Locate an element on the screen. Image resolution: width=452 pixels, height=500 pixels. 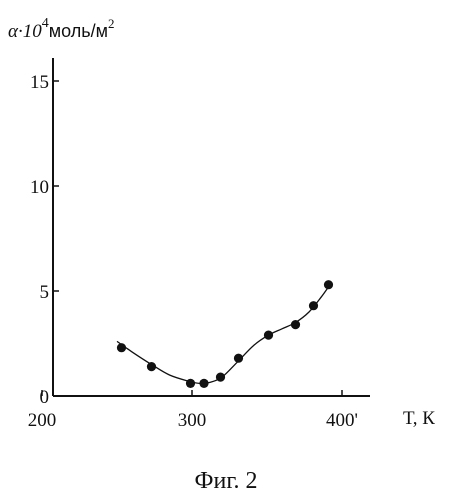
y-axis-title-unit: моль/м is located at coordinates (78, 31).